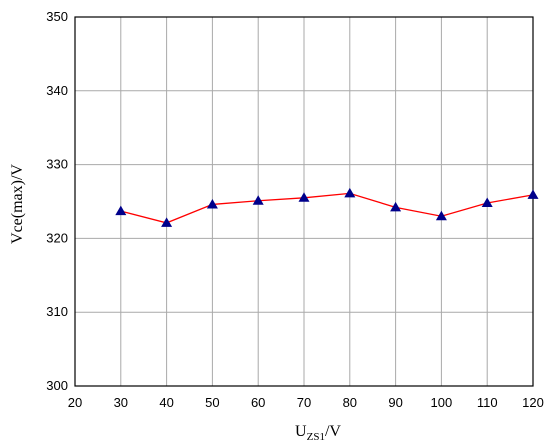 Image resolution: width=550 pixels, height=446 pixels. Describe the element at coordinates (350, 402) in the screenshot. I see `x-tick-label: 80` at that location.